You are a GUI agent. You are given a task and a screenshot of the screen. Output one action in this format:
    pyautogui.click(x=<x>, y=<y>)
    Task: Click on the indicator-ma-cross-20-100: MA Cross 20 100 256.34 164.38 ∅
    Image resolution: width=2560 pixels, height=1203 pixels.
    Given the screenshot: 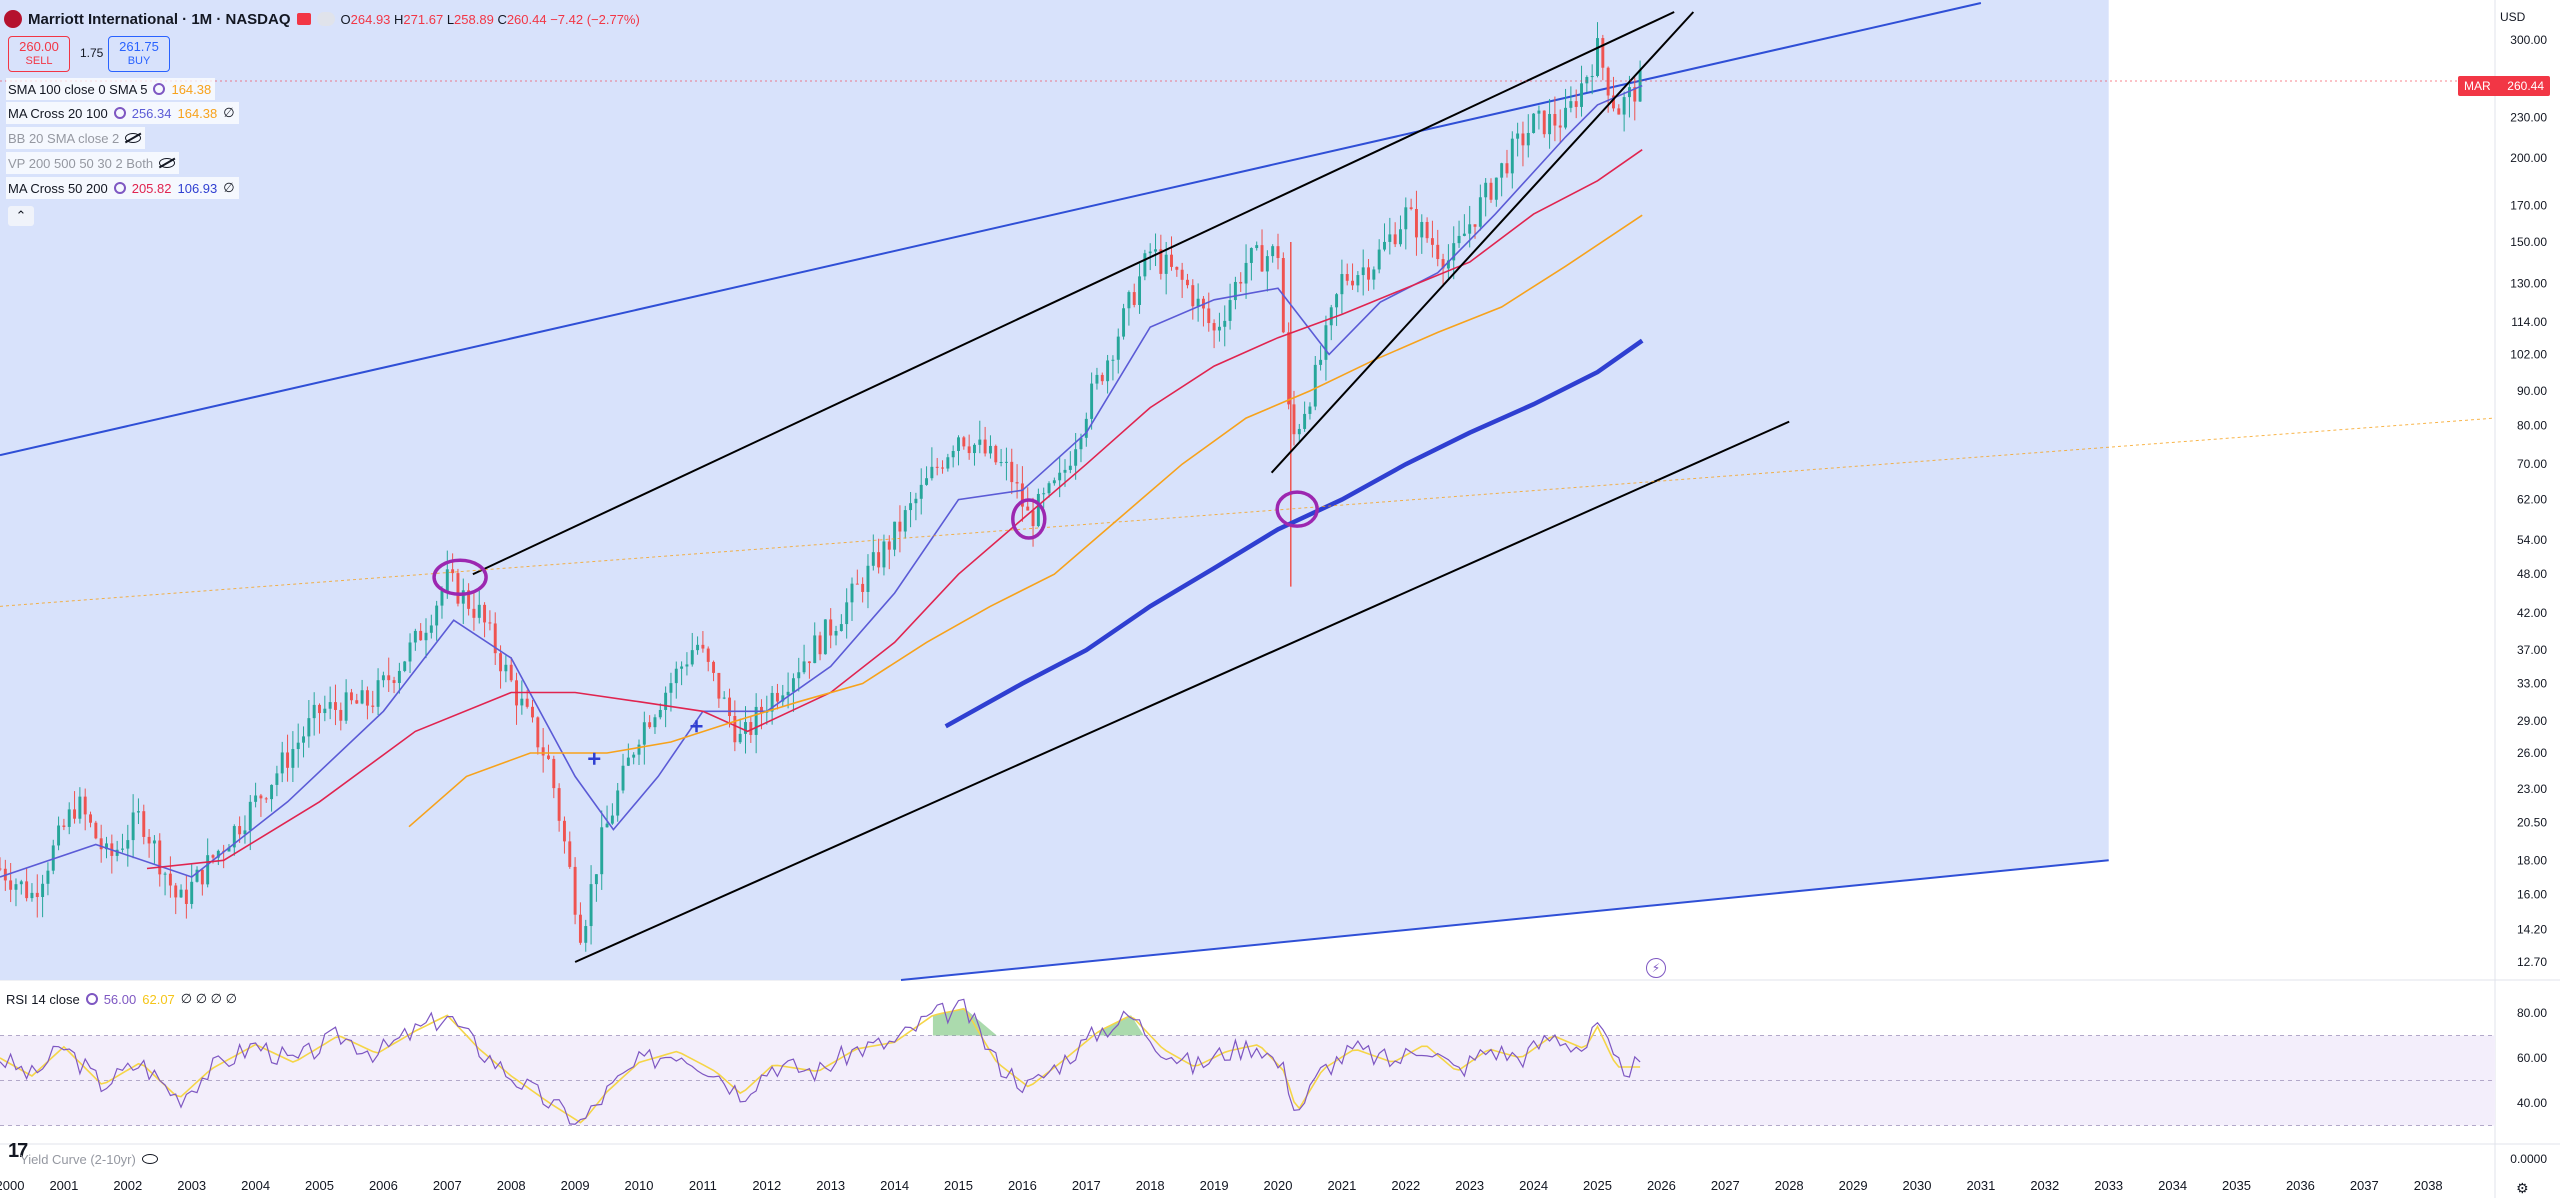 What is the action you would take?
    pyautogui.click(x=122, y=113)
    